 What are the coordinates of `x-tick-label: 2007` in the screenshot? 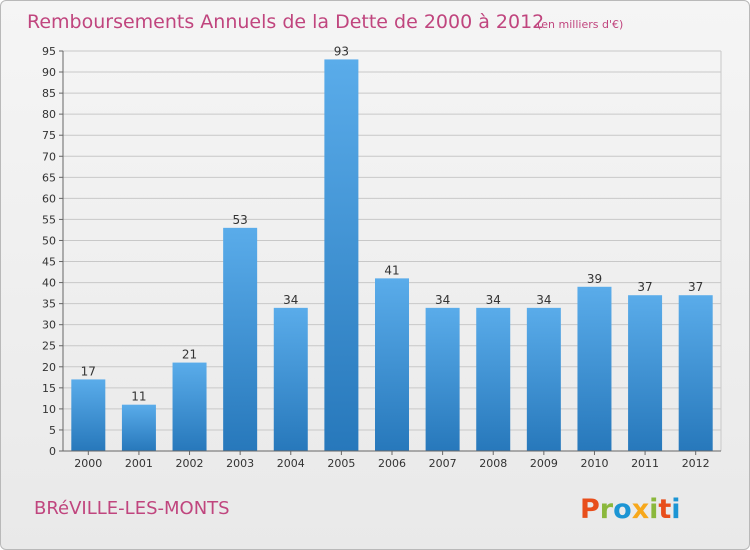 It's located at (443, 463).